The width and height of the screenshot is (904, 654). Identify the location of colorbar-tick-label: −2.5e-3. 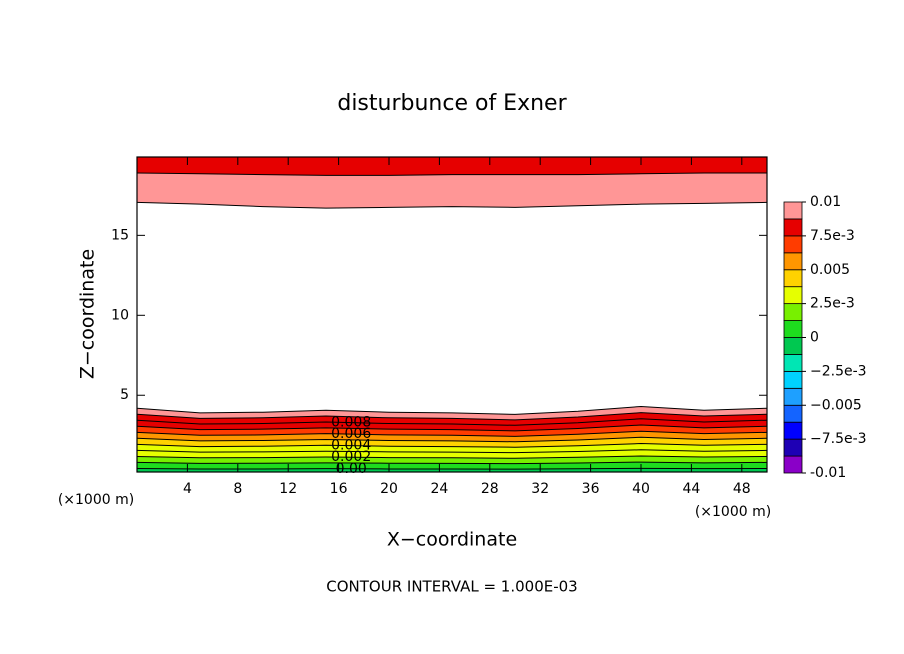
(838, 371).